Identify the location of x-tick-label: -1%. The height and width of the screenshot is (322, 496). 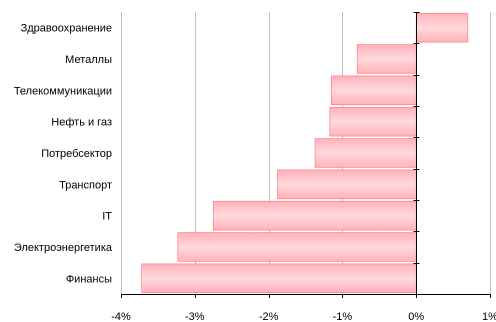
(343, 316).